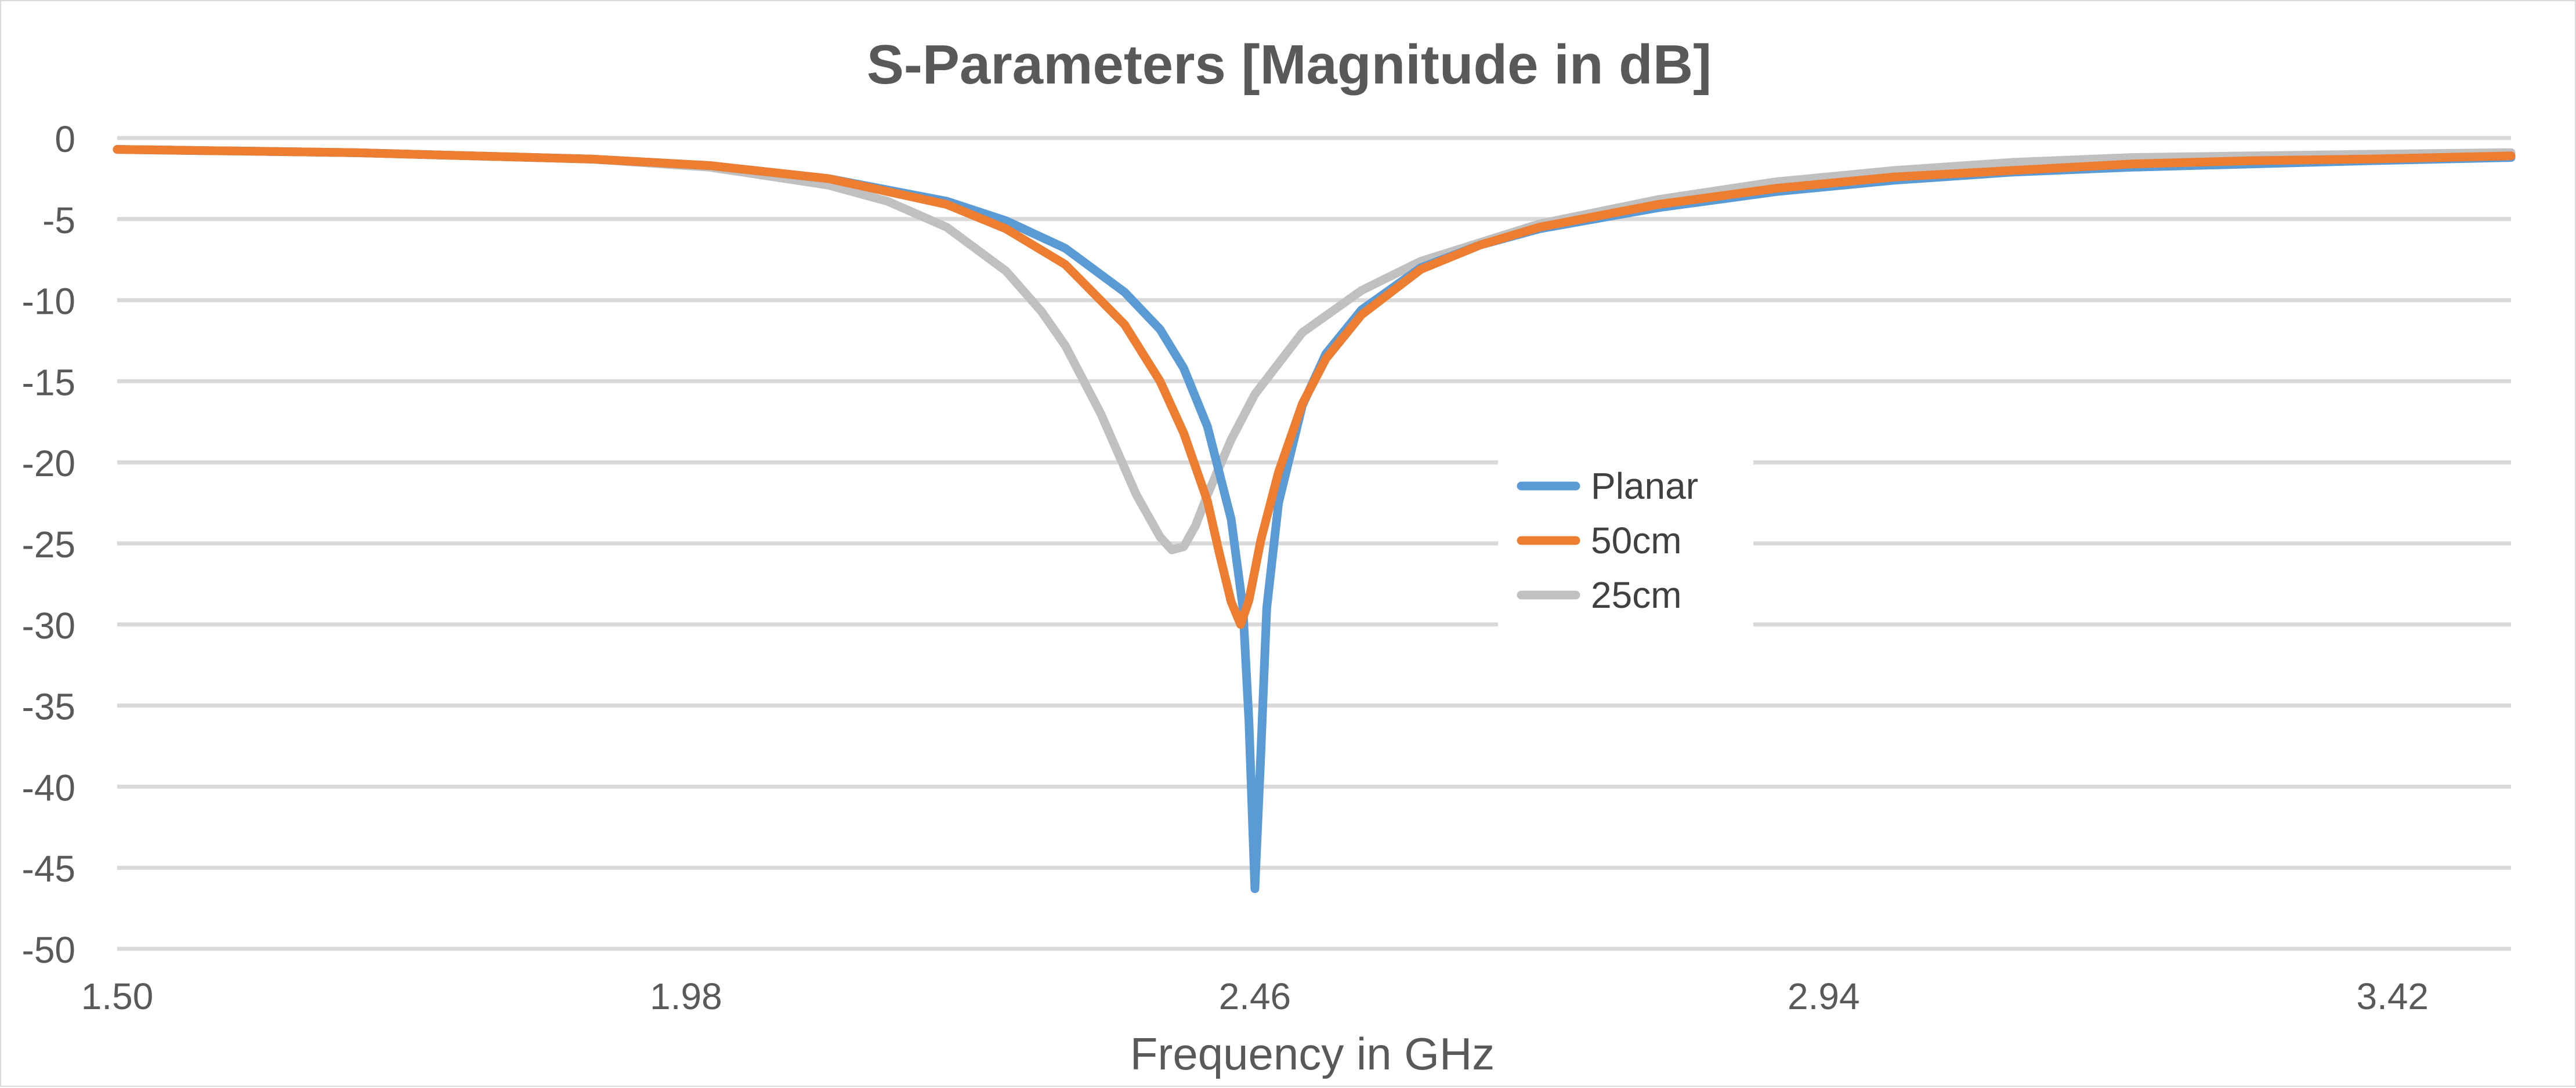 This screenshot has height=1088, width=2576. Describe the element at coordinates (1644, 486) in the screenshot. I see `legend-label-planar: Planar` at that location.